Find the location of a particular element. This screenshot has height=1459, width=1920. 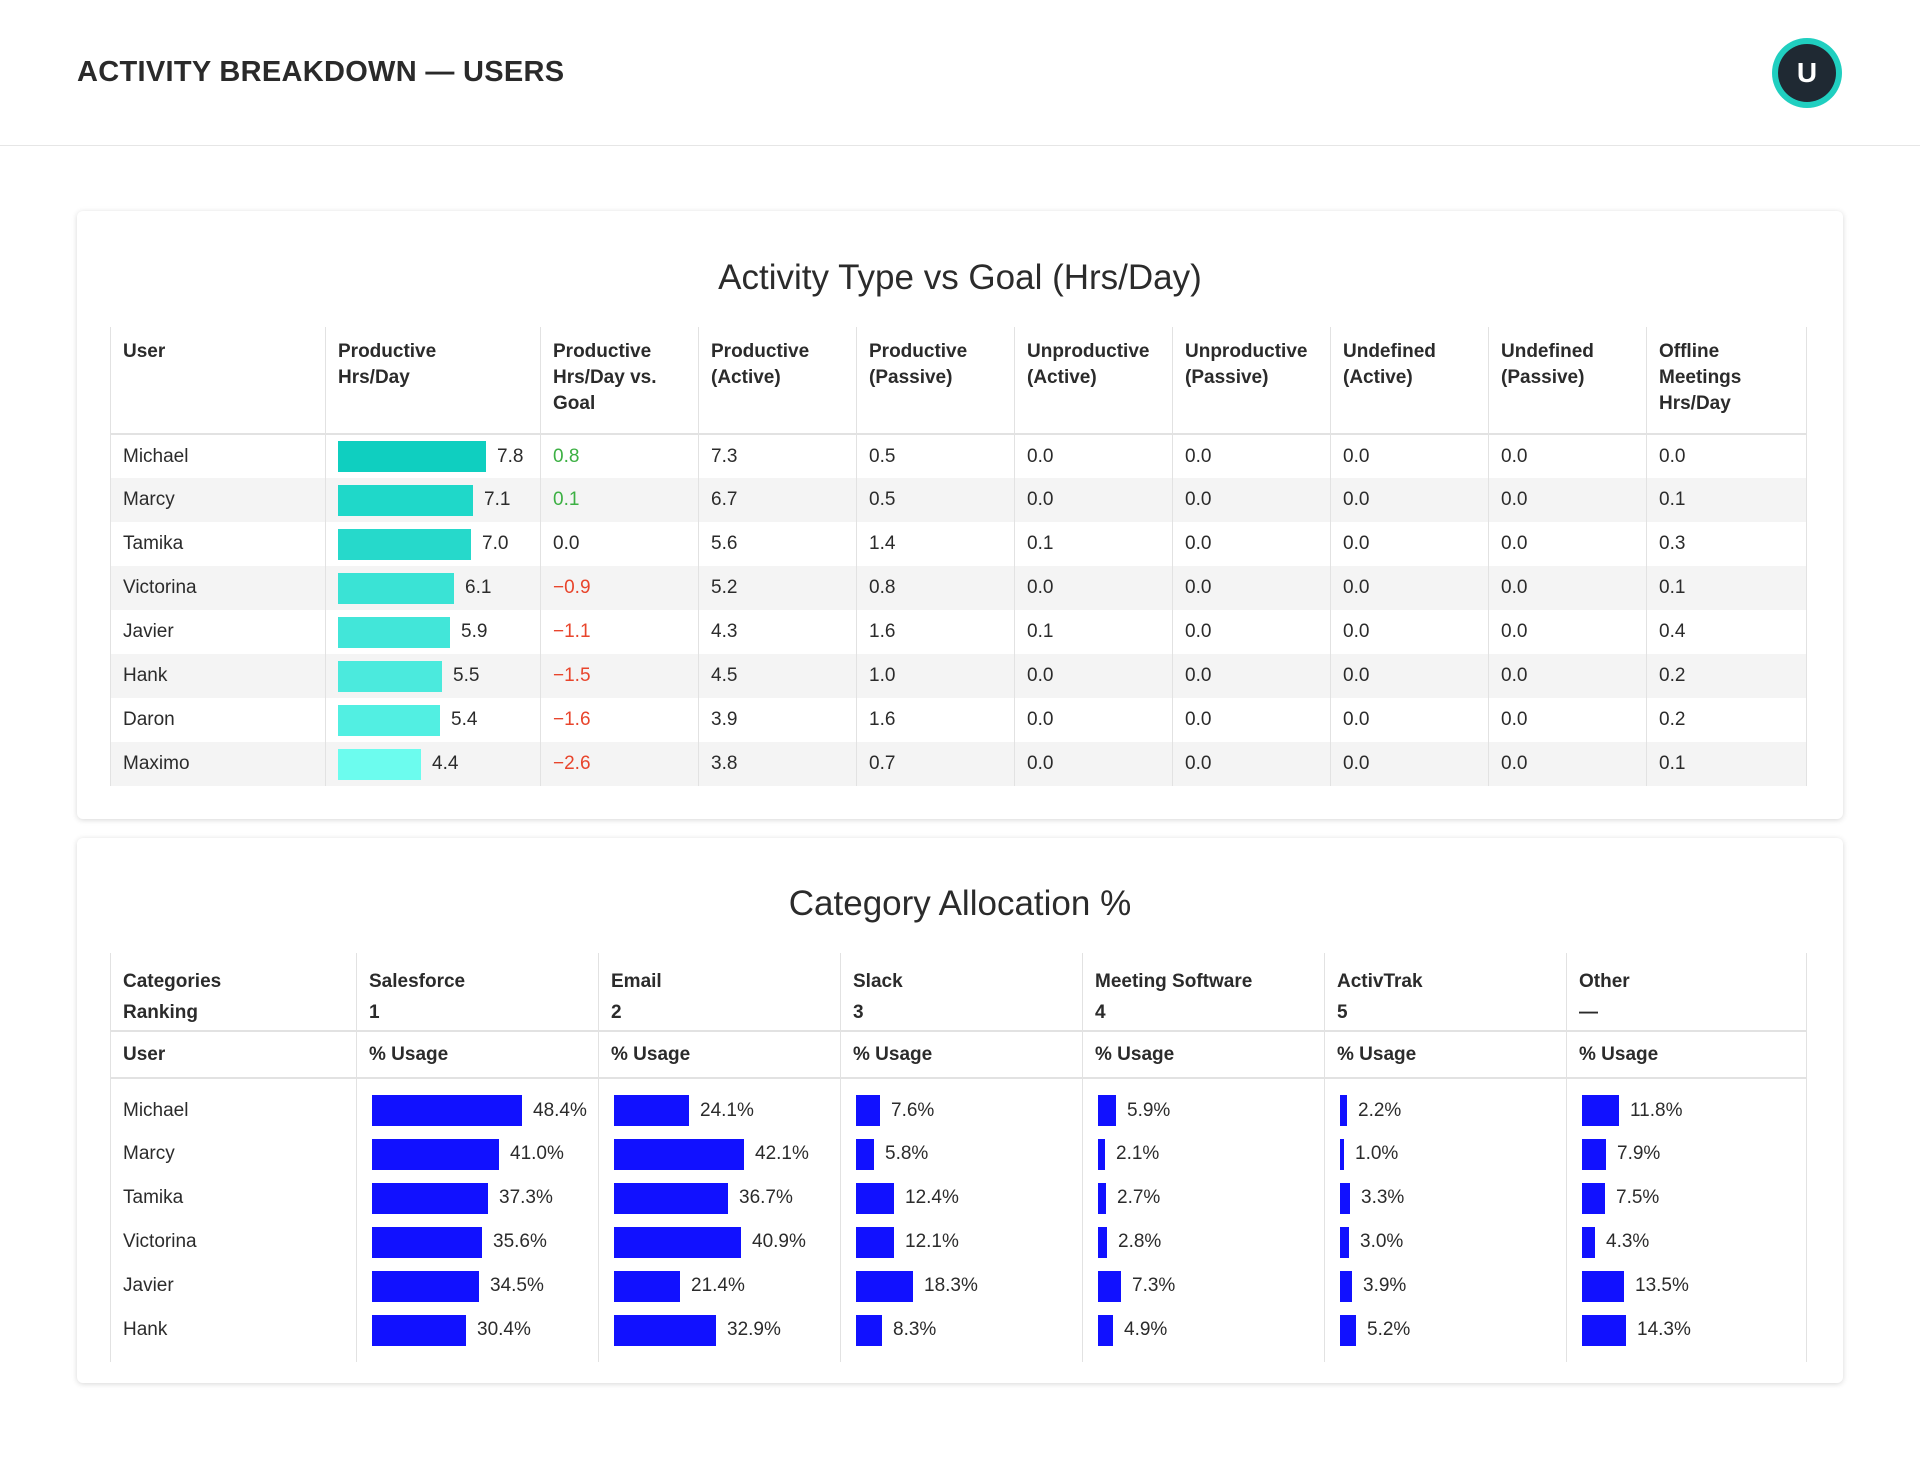

usage-value: 8.3% is located at coordinates (915, 1329).